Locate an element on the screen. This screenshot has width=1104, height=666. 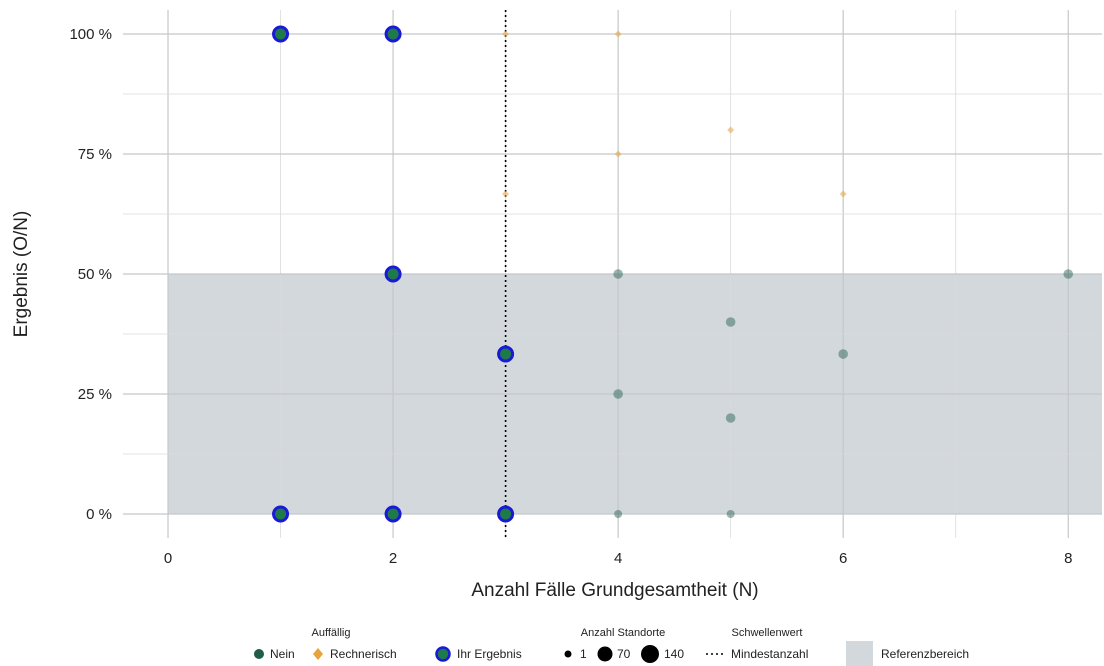
y-tick-label: 75 % is located at coordinates (95, 154).